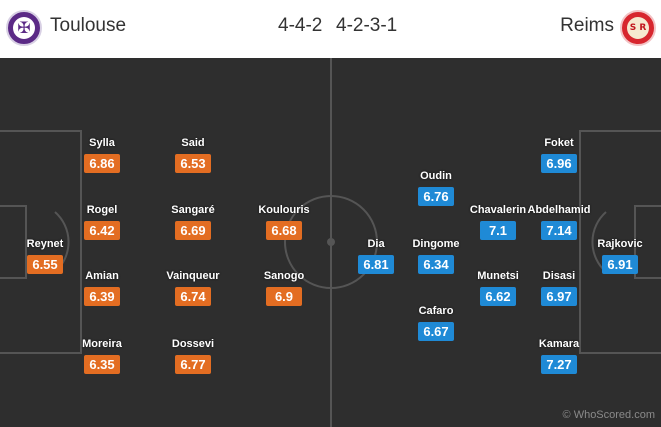 Image resolution: width=661 pixels, height=427 pixels. Describe the element at coordinates (45, 264) in the screenshot. I see `player-rating: 6.55` at that location.